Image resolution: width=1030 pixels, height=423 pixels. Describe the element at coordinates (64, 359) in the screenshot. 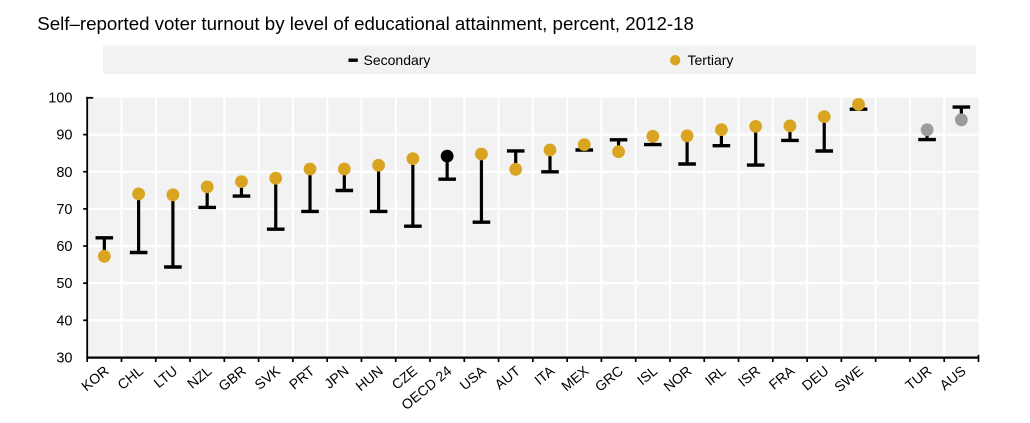

I see `svg-text: 30` at that location.